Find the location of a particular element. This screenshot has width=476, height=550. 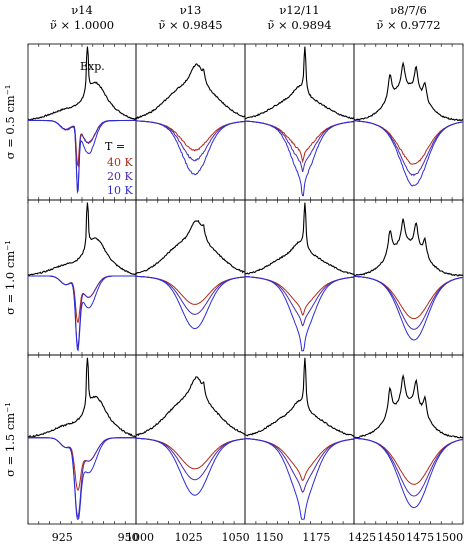

column-title-scale: ν̃ × 1.0000 is located at coordinates (82, 25).